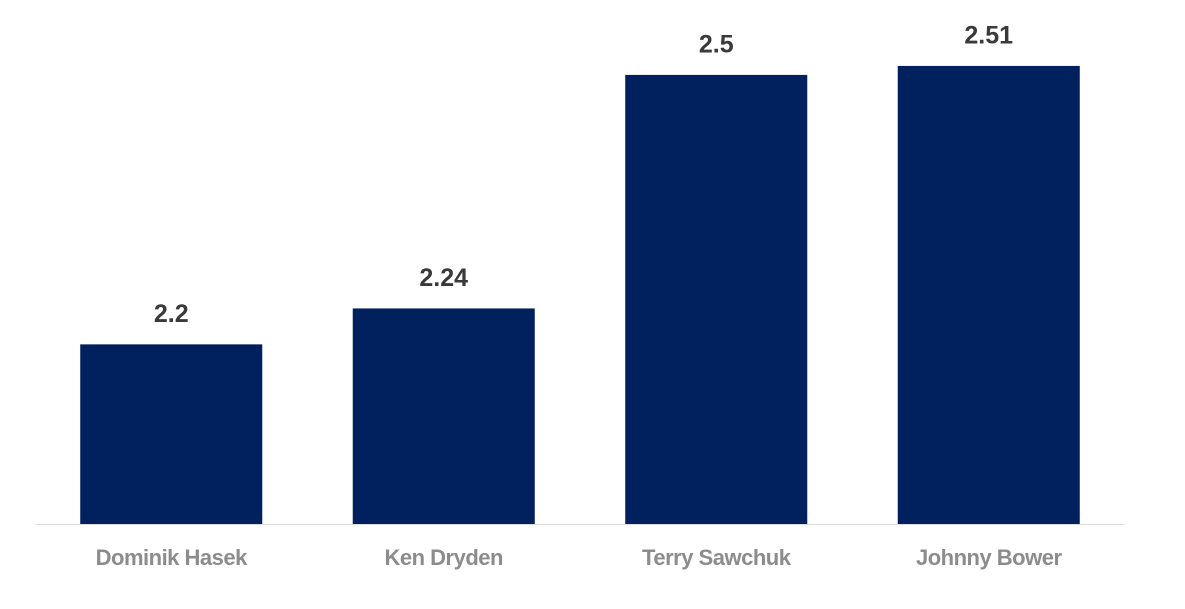  What do you see at coordinates (444, 557) in the screenshot?
I see `x-tick-label: Ken Dryden` at bounding box center [444, 557].